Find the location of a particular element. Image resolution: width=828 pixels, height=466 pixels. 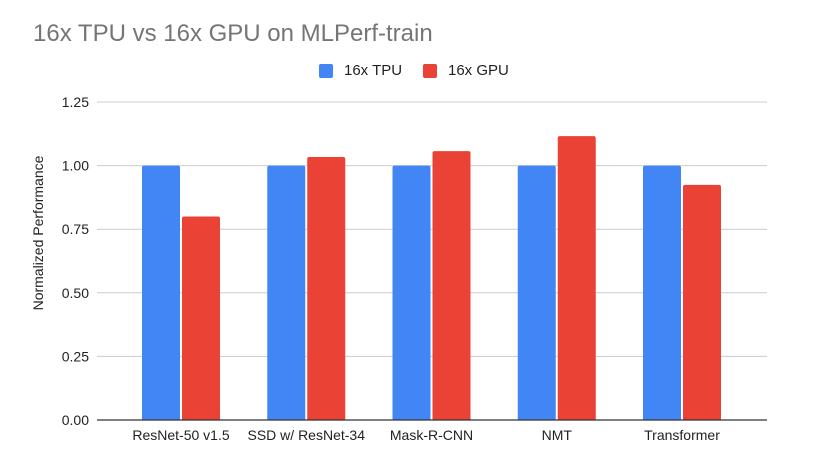

y-tick-label: 0.00 is located at coordinates (75, 420).